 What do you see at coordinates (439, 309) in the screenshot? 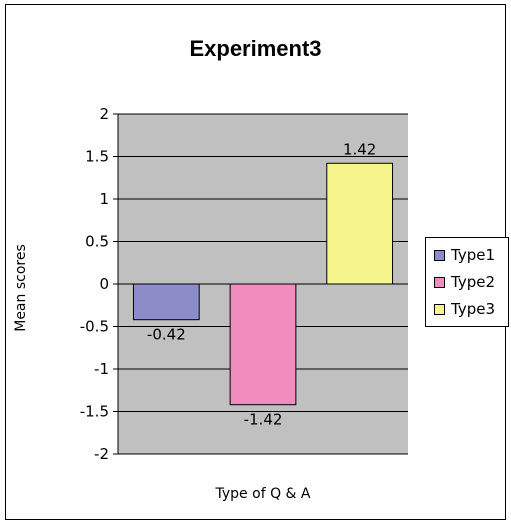
I see `legend-swatch-type3` at bounding box center [439, 309].